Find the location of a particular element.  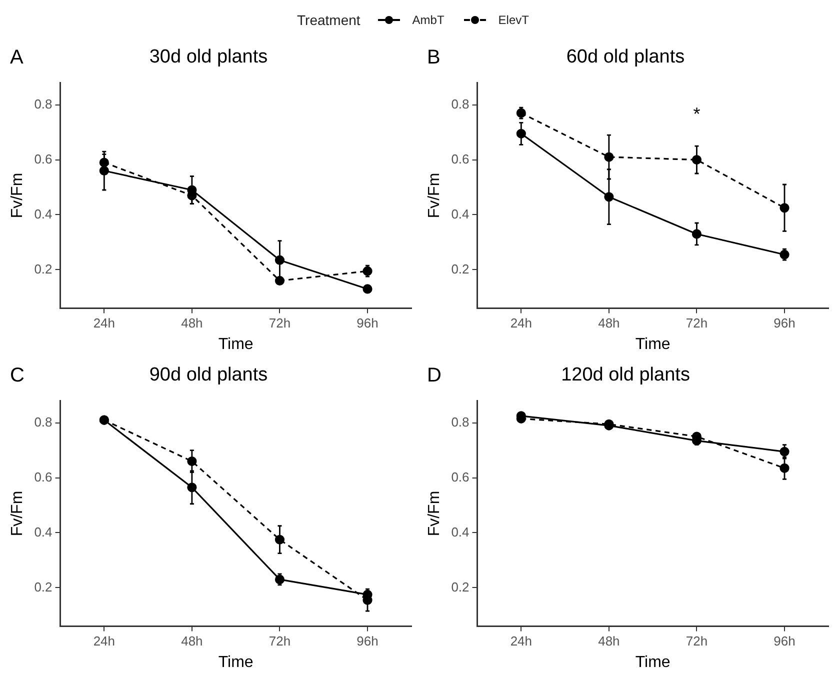

annotation: * is located at coordinates (696, 114).